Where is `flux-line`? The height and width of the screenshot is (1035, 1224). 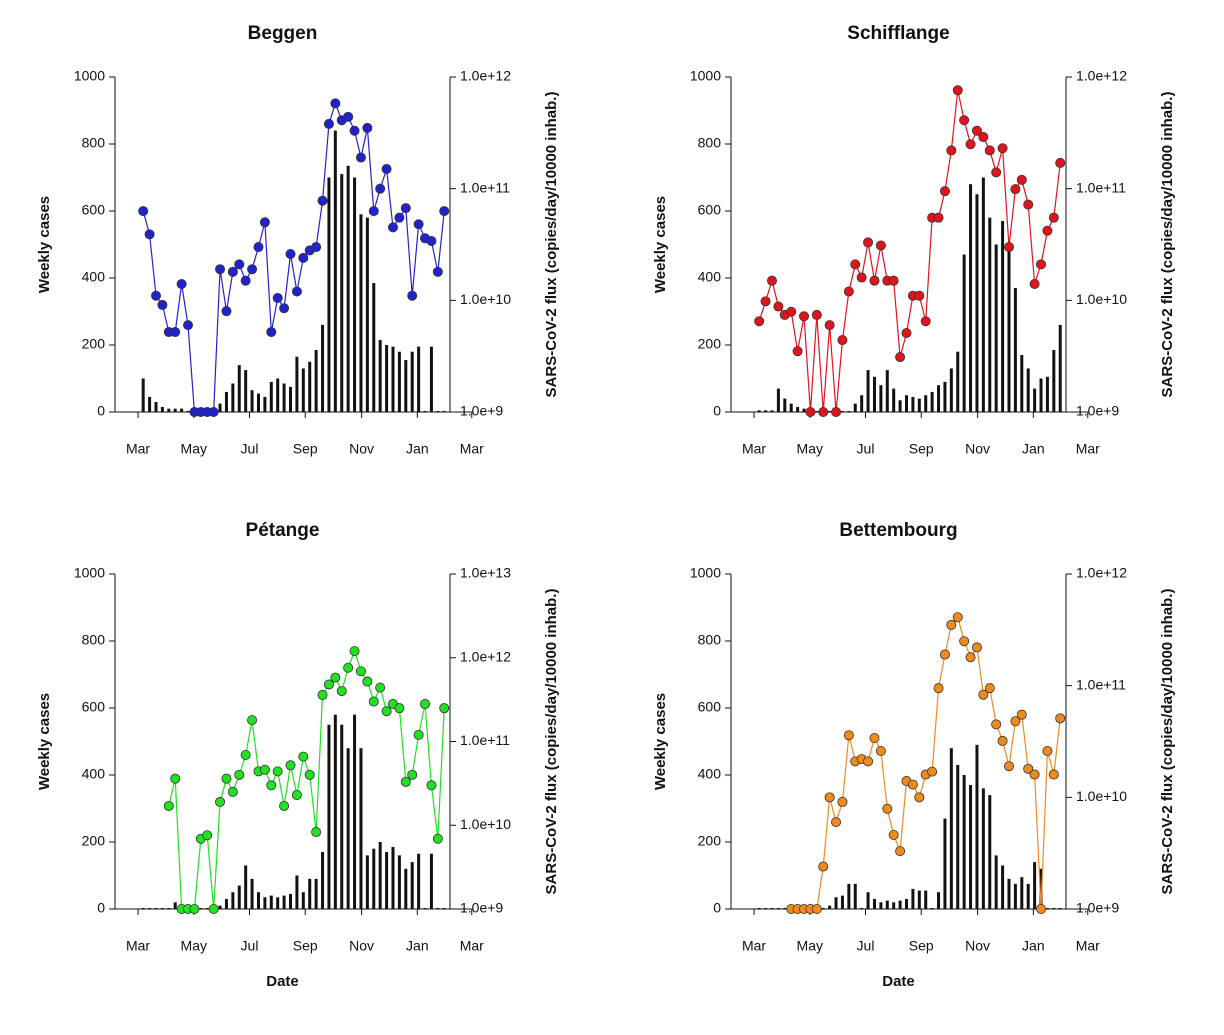 flux-line is located at coordinates (926, 762).